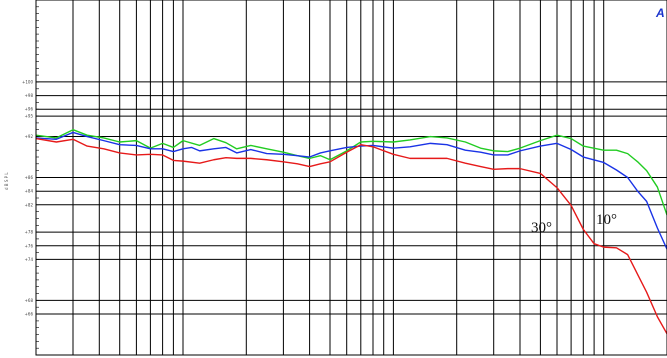 The image size is (667, 358). What do you see at coordinates (6, 181) in the screenshot?
I see `y-axis-label: d B S P L` at bounding box center [6, 181].